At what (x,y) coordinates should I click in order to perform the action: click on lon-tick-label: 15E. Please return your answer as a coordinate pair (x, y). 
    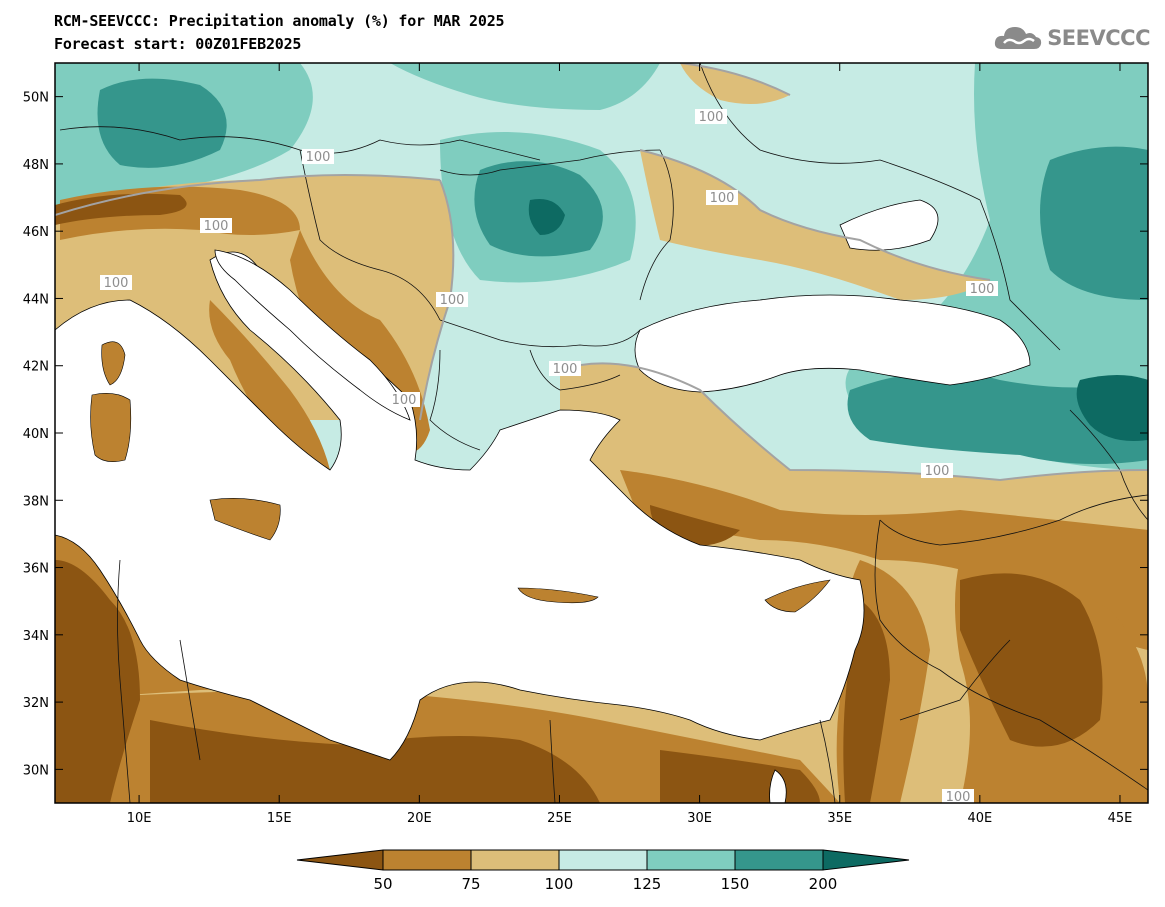
    Looking at the image, I should click on (279, 818).